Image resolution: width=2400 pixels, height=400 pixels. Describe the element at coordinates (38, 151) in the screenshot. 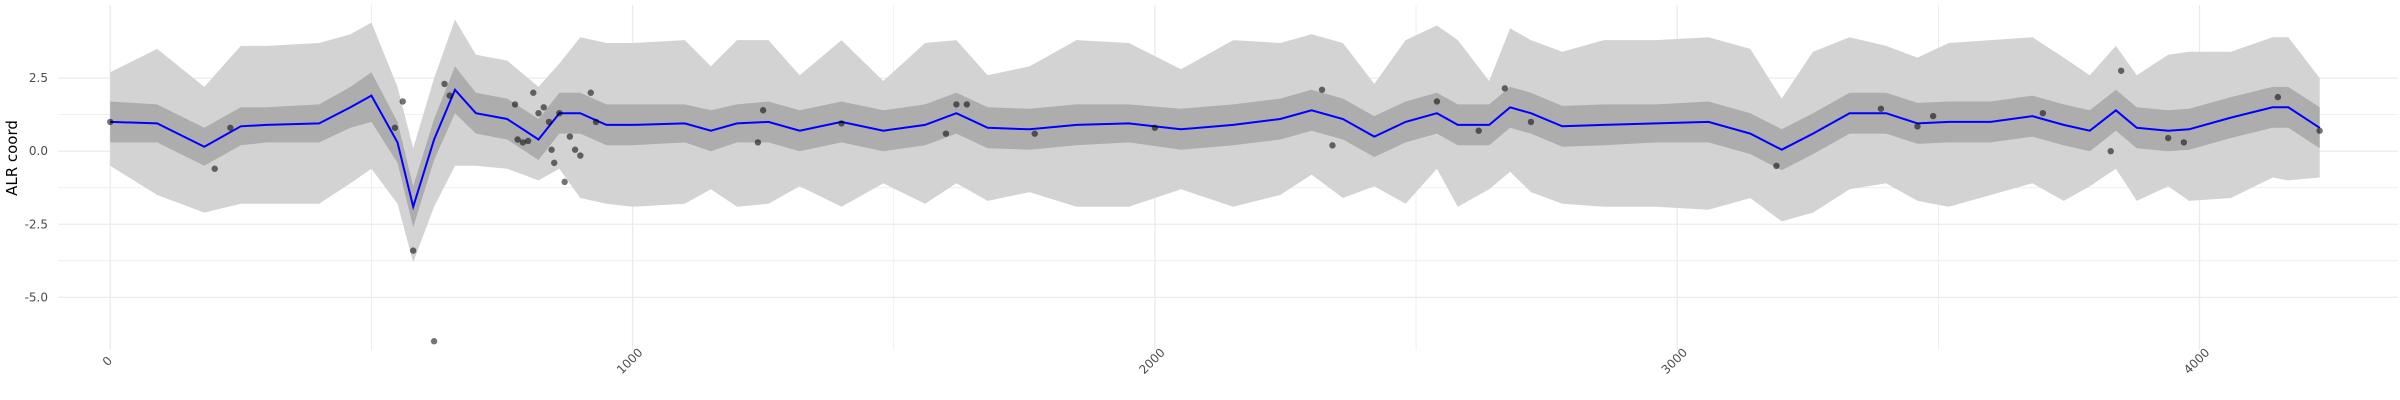

I see `y-tick-label: 0.0` at that location.